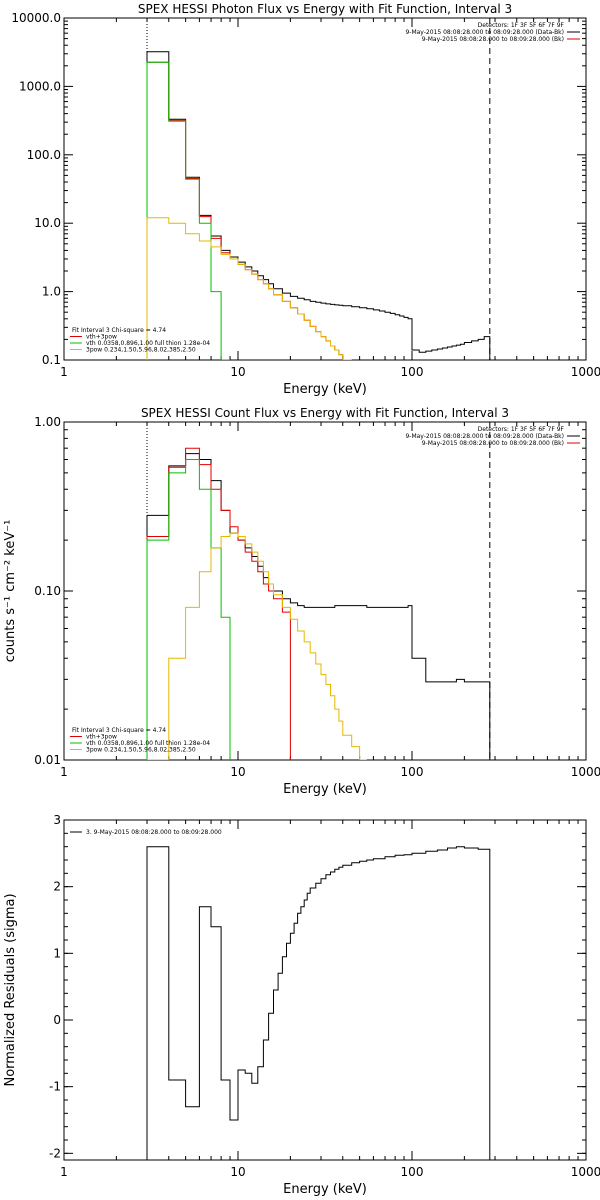 Image resolution: width=600 pixels, height=1200 pixels. Describe the element at coordinates (57, 953) in the screenshot. I see `y-tick-label: 1` at that location.